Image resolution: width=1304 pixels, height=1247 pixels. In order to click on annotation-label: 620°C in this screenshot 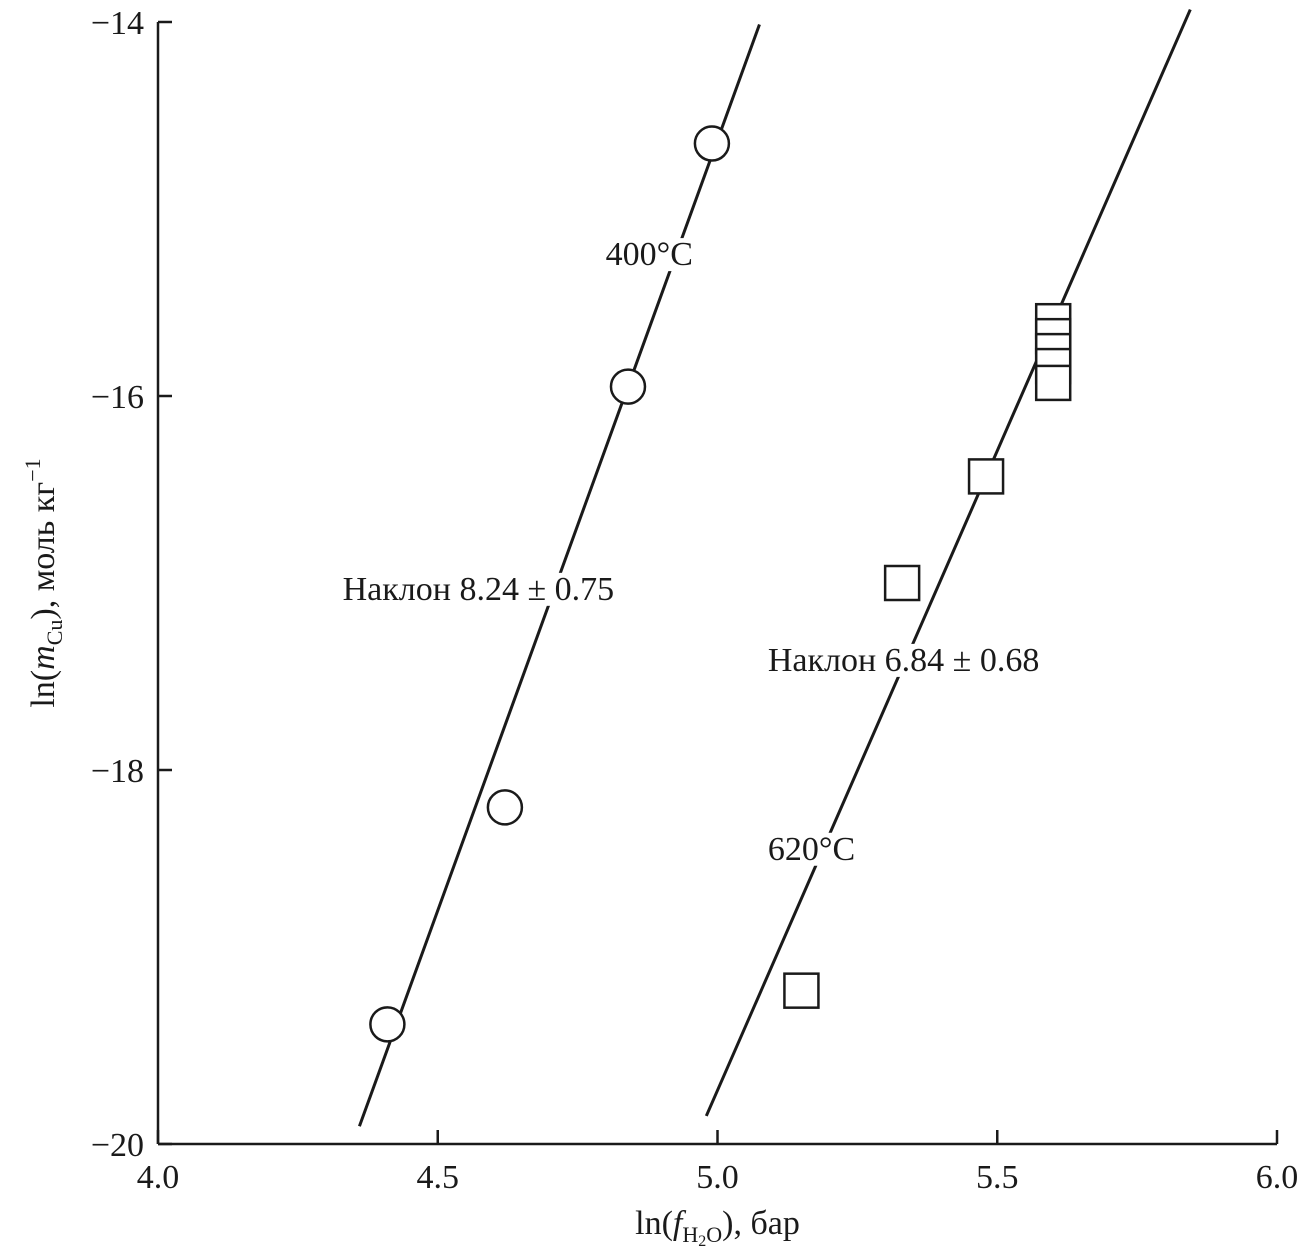, I will do `click(811, 849)`.